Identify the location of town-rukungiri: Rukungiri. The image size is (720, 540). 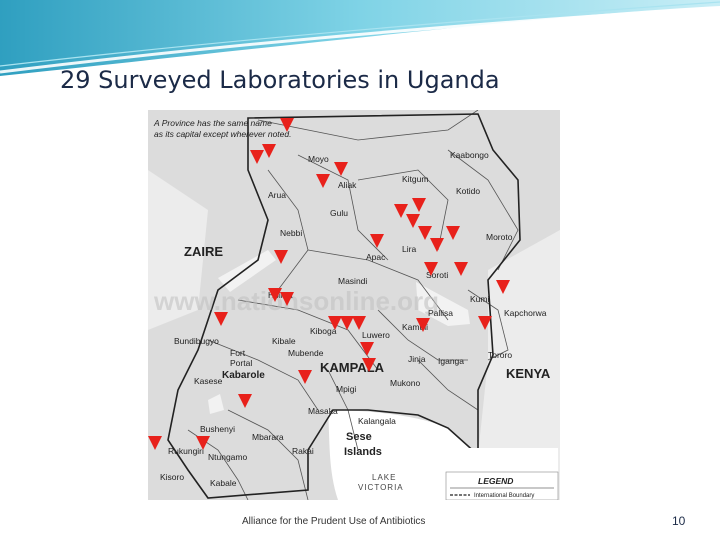
(186, 451).